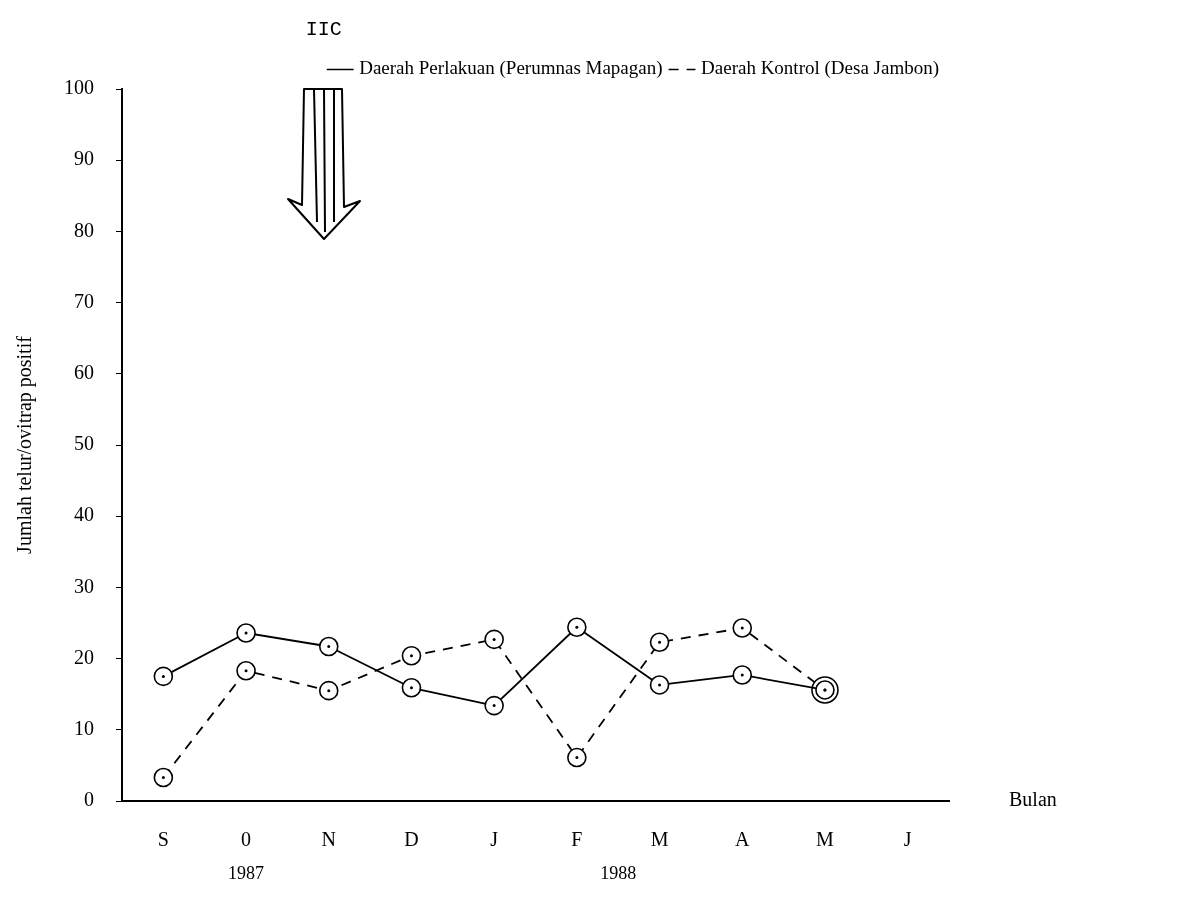  I want to click on x-tick-label: 0, so click(246, 839).